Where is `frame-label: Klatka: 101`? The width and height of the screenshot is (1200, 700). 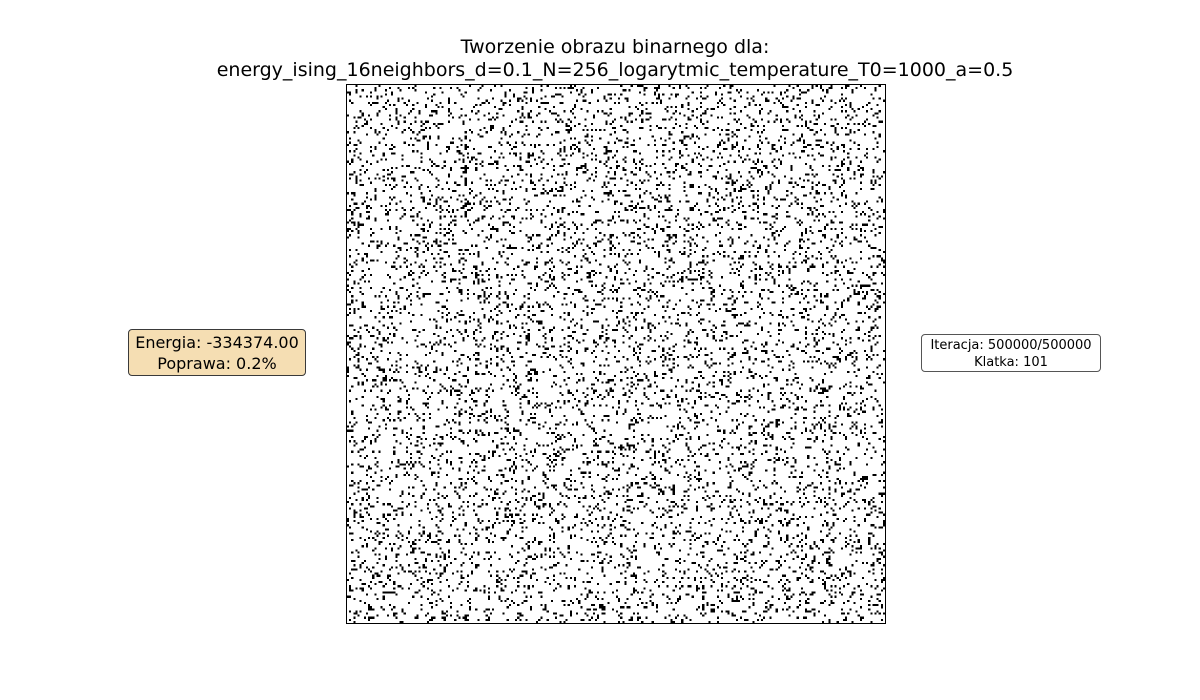 frame-label: Klatka: 101 is located at coordinates (1011, 362).